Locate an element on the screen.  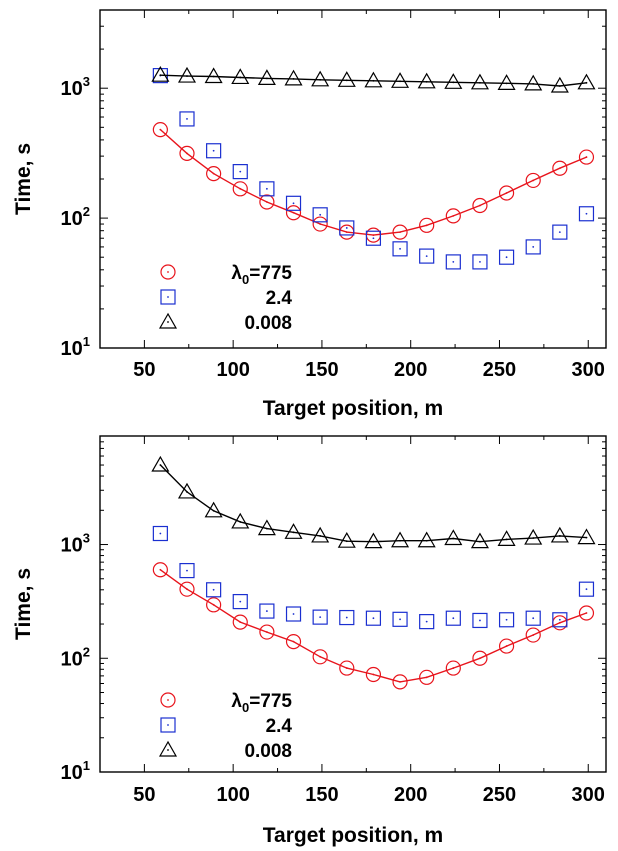
legend-series-name: =775 is located at coordinates (270, 701).